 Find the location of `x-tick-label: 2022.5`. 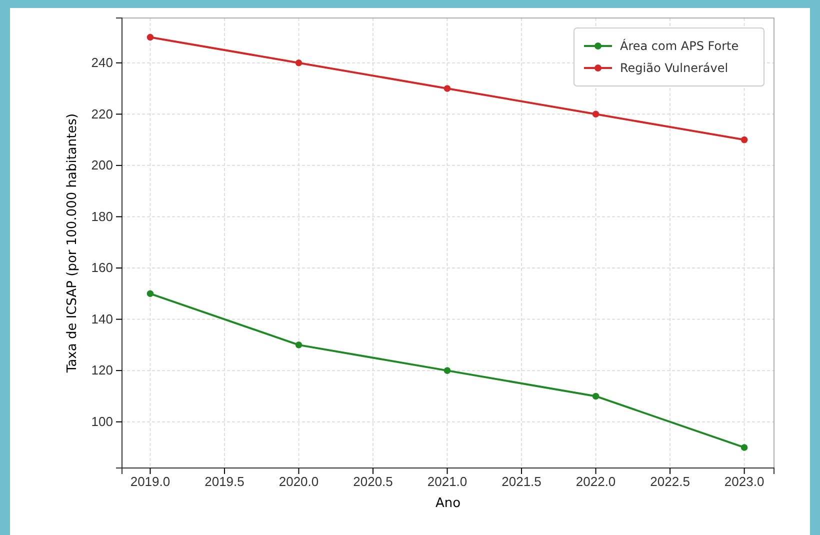

x-tick-label: 2022.5 is located at coordinates (670, 482).